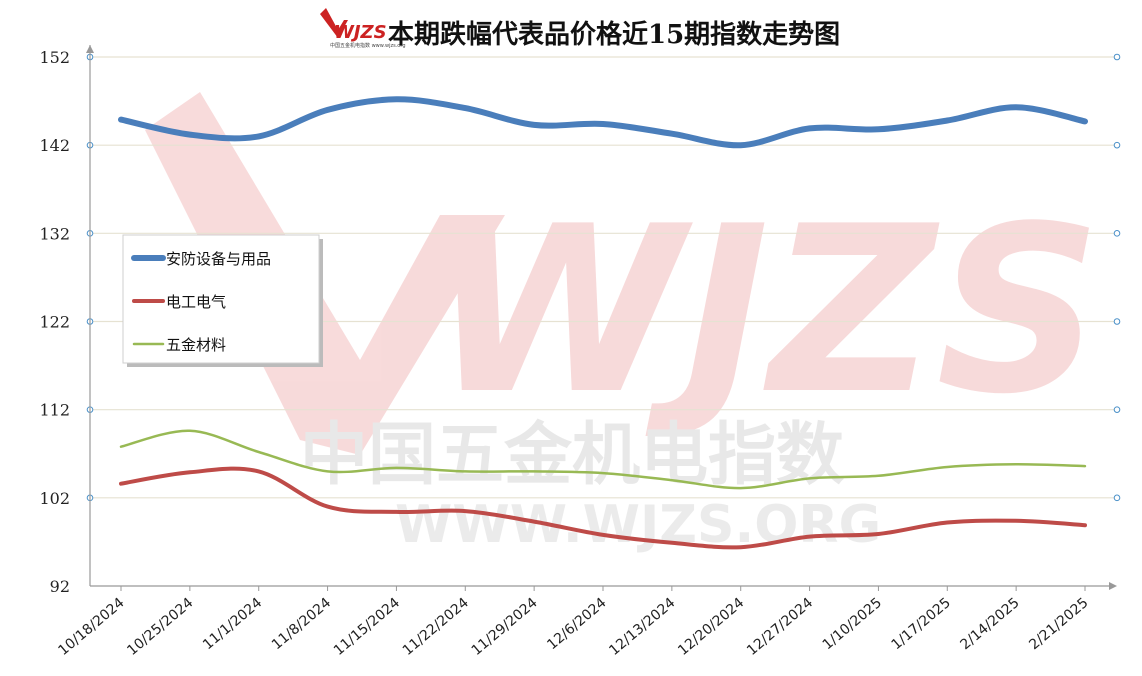 This screenshot has height=676, width=1142. I want to click on watermark-url-text: WWW.WJZS.ORG, so click(638, 525).